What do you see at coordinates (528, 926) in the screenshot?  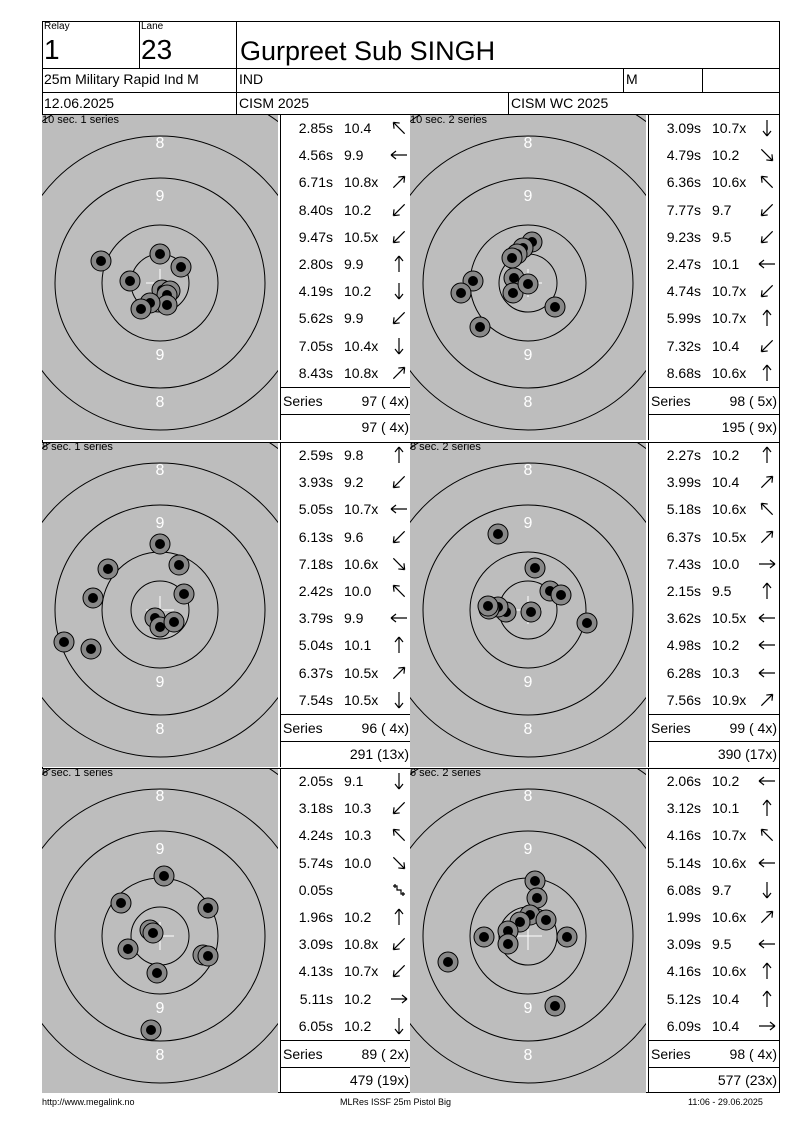 I see `target-svg: 8 9 9 8` at bounding box center [528, 926].